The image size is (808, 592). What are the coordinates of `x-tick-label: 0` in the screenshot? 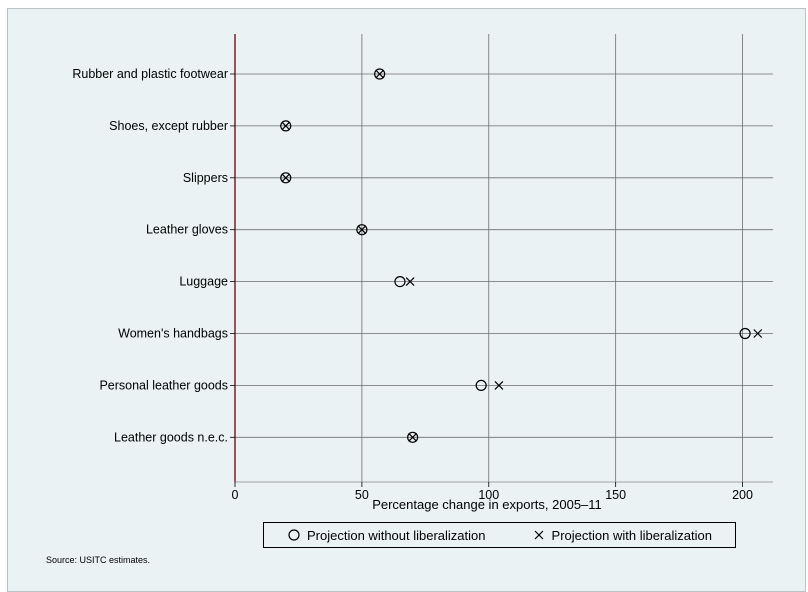 It's located at (235, 495).